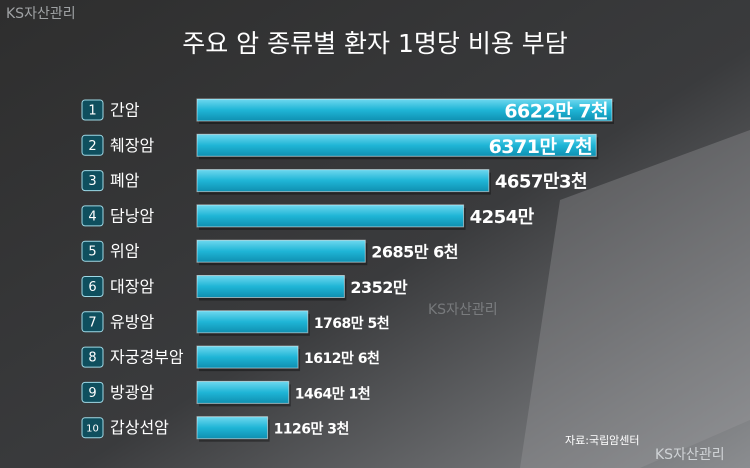 This screenshot has height=468, width=750. What do you see at coordinates (125, 180) in the screenshot?
I see `category-label: 폐암` at bounding box center [125, 180].